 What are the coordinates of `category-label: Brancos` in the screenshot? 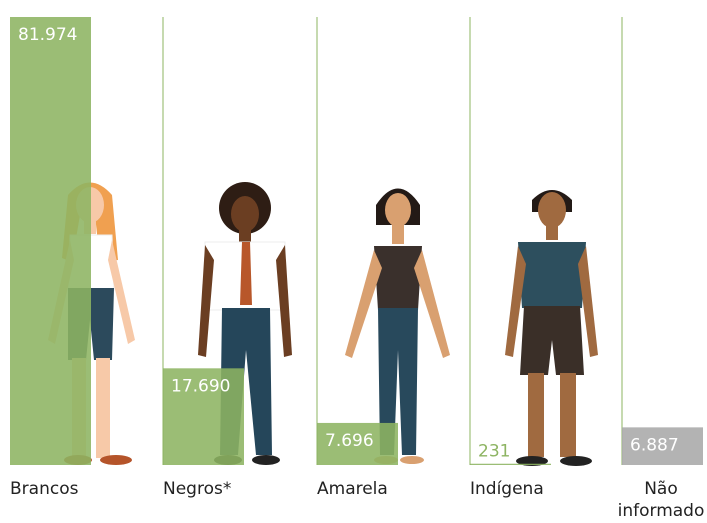 It's located at (44, 489).